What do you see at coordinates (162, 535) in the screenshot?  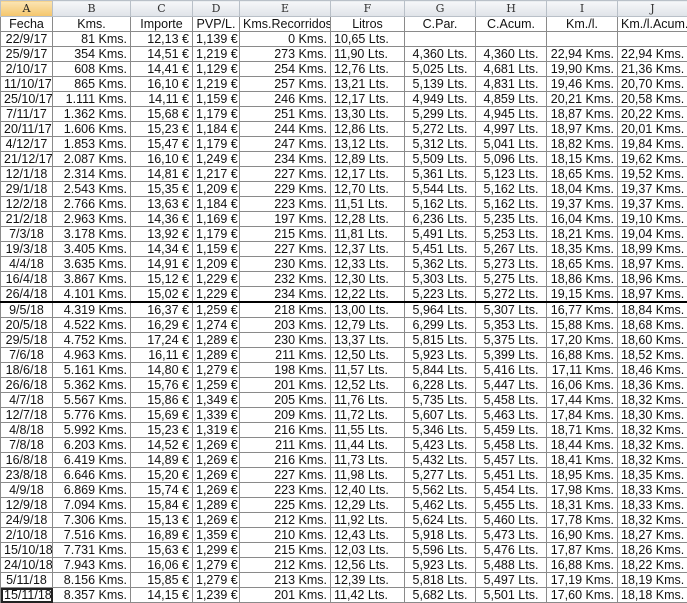 I see `cell-c: 16,89 €` at bounding box center [162, 535].